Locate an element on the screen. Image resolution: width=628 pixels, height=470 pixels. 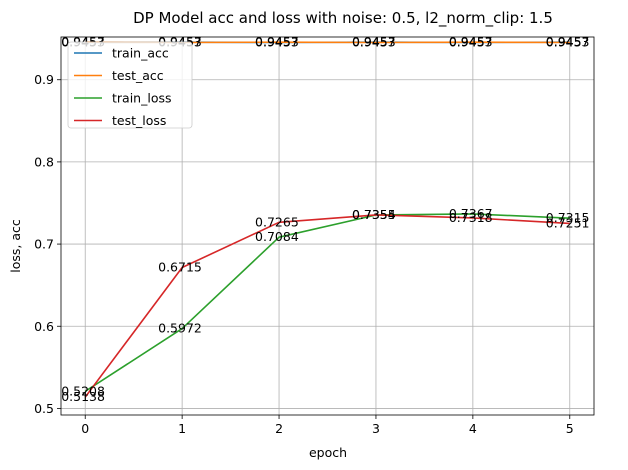
y-tick-label: 0.7 is located at coordinates (44, 244).